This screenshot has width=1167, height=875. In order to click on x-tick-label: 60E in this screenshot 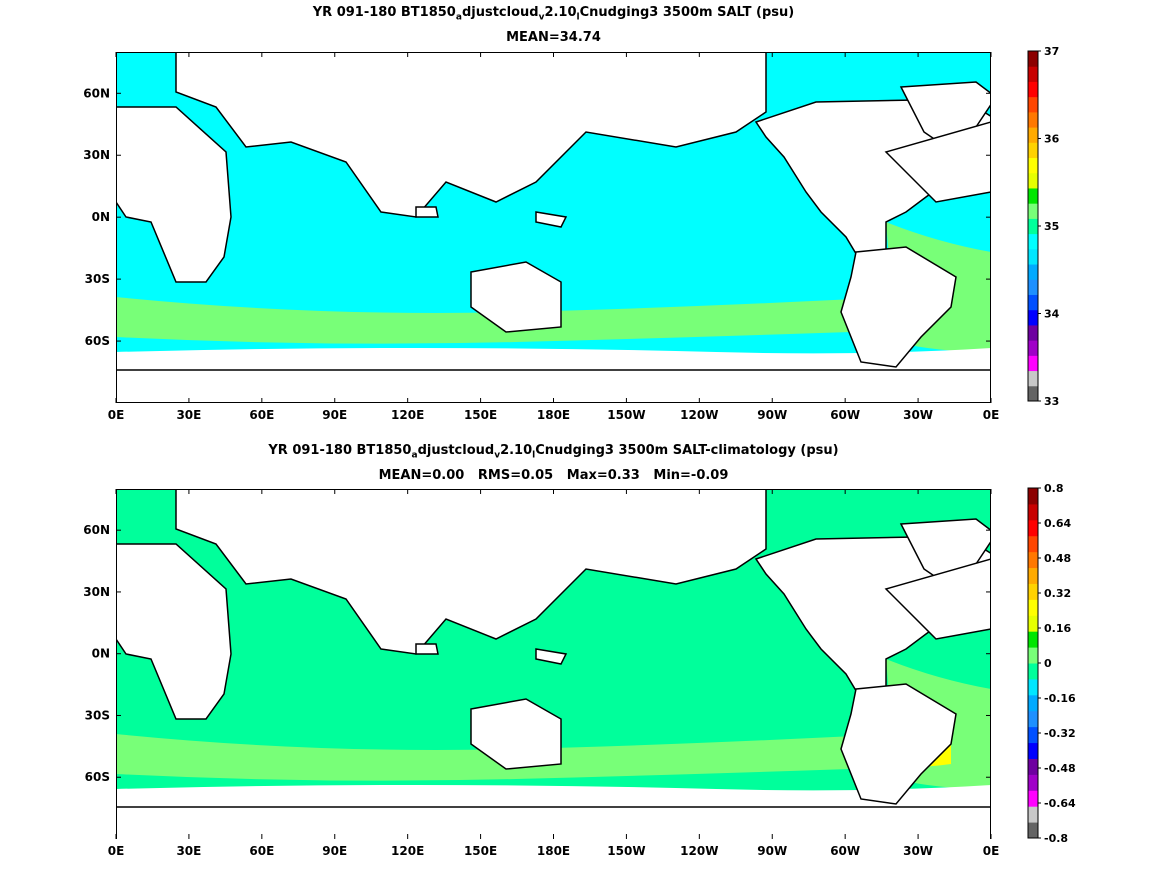, I will do `click(261, 851)`.